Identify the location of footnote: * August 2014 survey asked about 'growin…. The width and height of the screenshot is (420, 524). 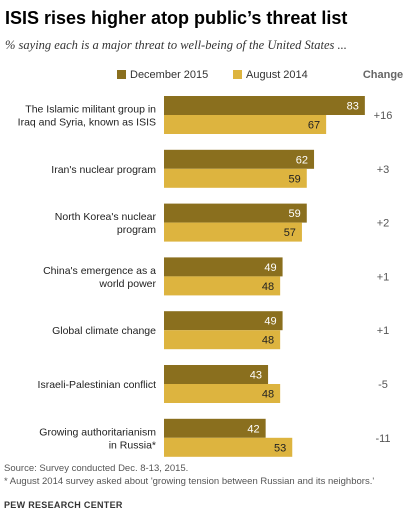
(189, 481).